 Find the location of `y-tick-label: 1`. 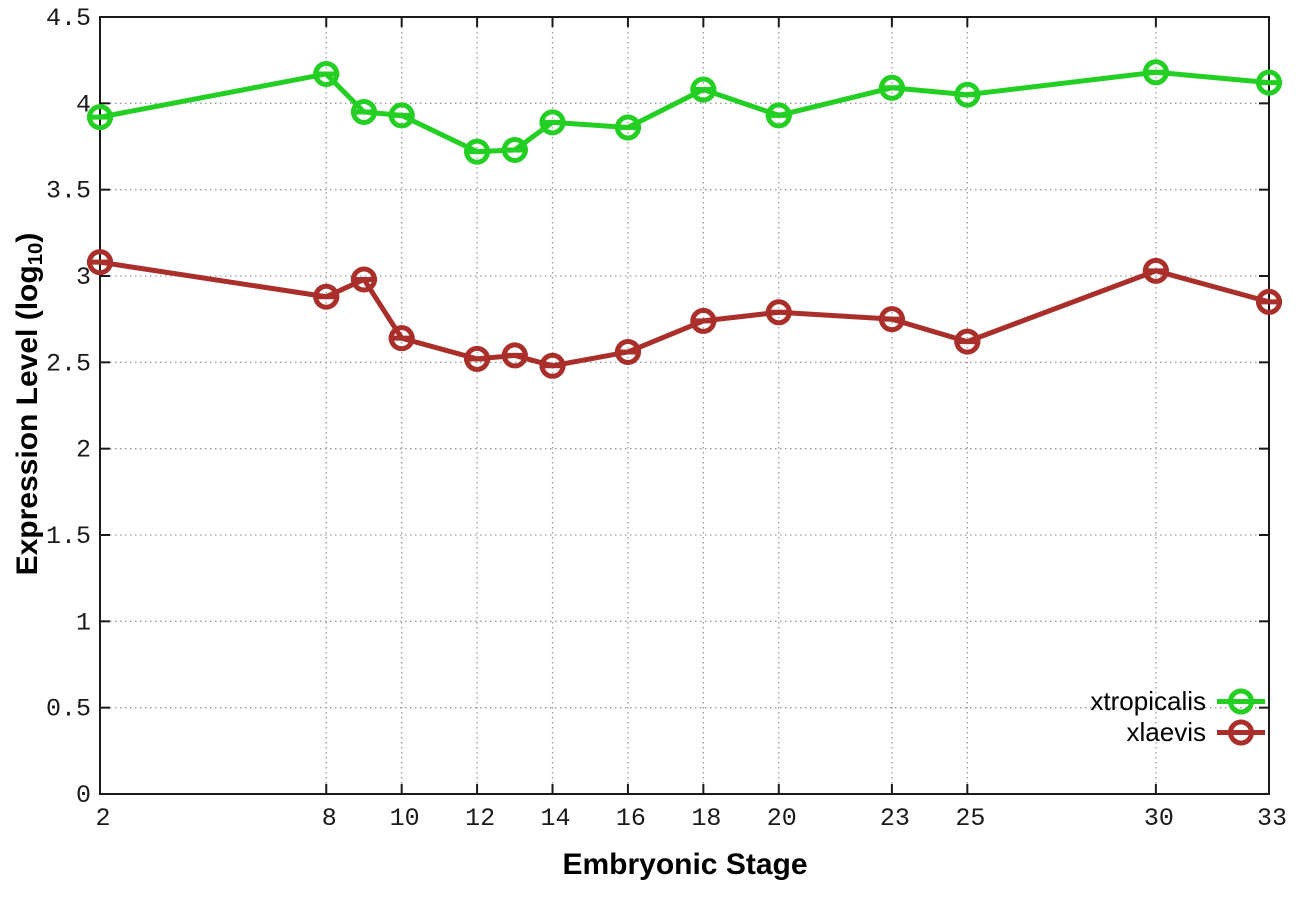

y-tick-label: 1 is located at coordinates (83, 622).